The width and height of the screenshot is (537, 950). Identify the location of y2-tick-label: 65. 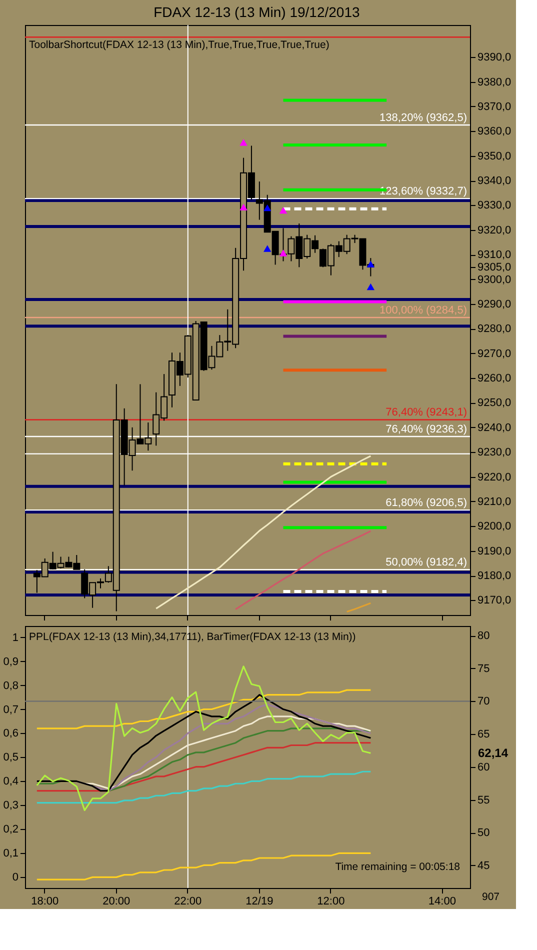
(484, 734).